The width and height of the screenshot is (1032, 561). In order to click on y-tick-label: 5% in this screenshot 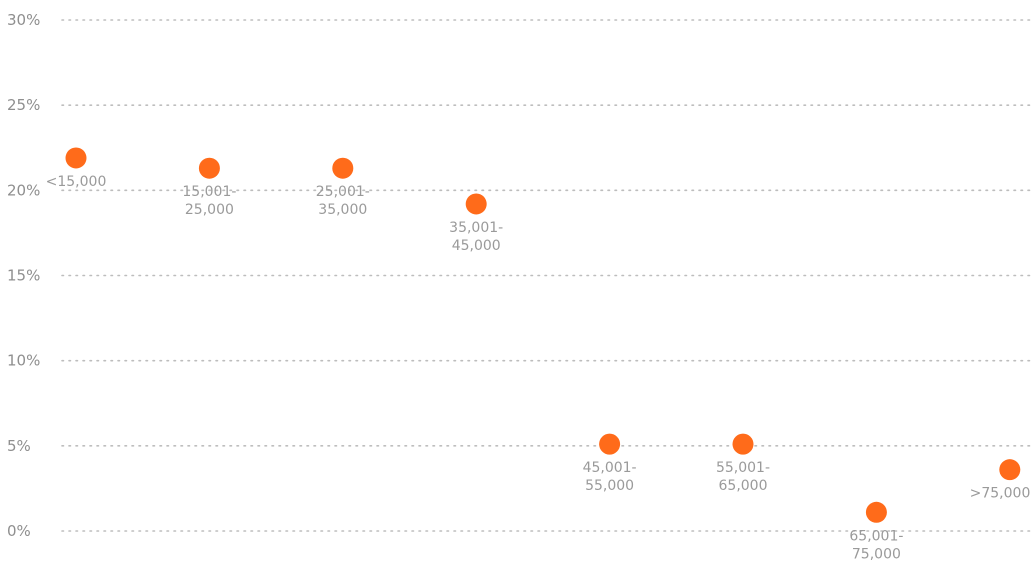, I will do `click(19, 446)`.